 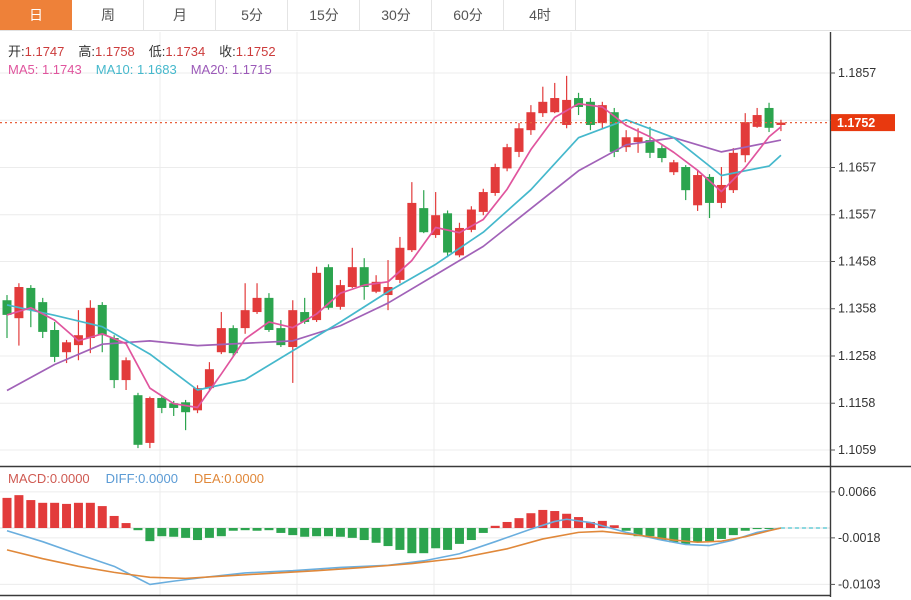 I want to click on ma-legend: MA5: 1.1743 MA10: 1.1683 MA20: 1.1715, so click(x=140, y=69).